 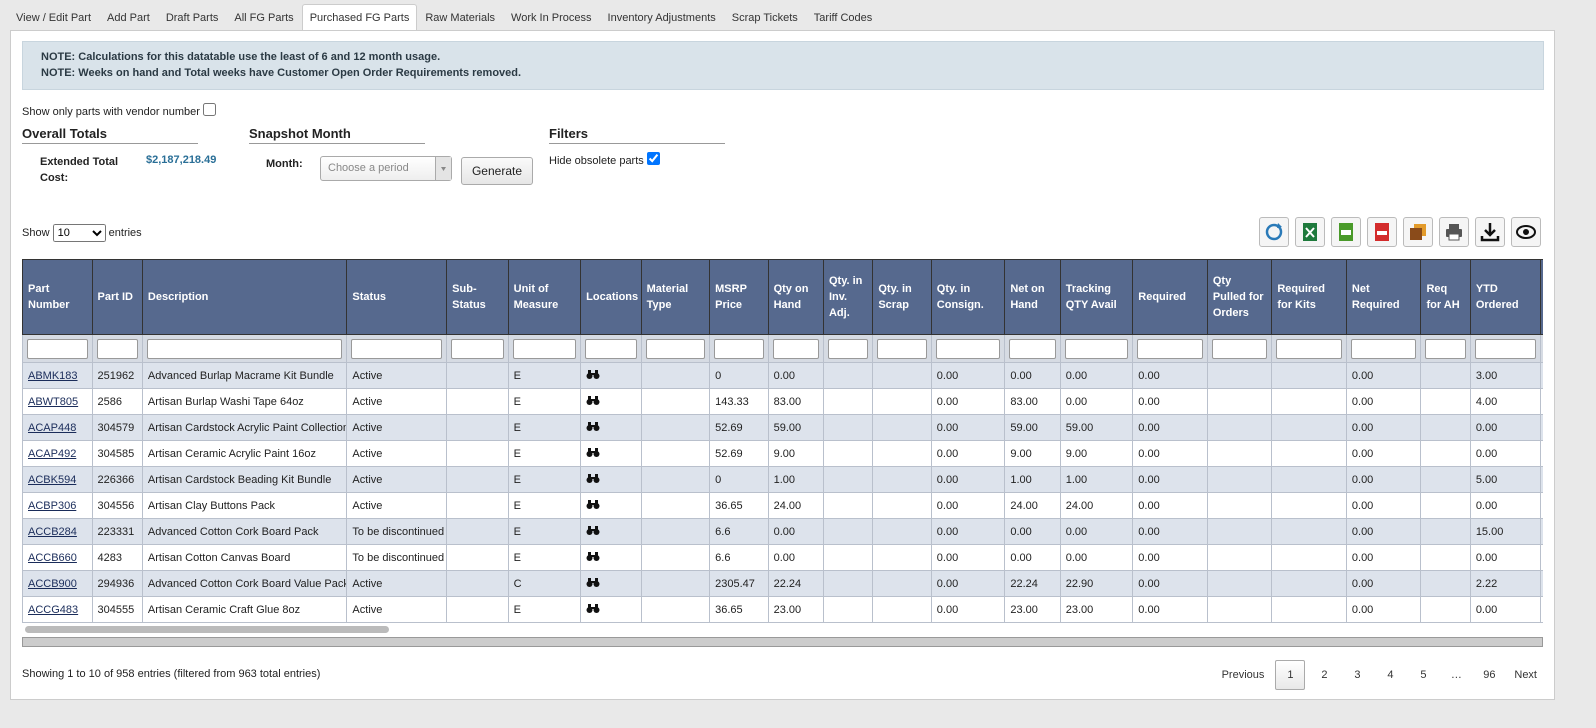 What do you see at coordinates (209, 109) in the screenshot?
I see `vendor-checkbox` at bounding box center [209, 109].